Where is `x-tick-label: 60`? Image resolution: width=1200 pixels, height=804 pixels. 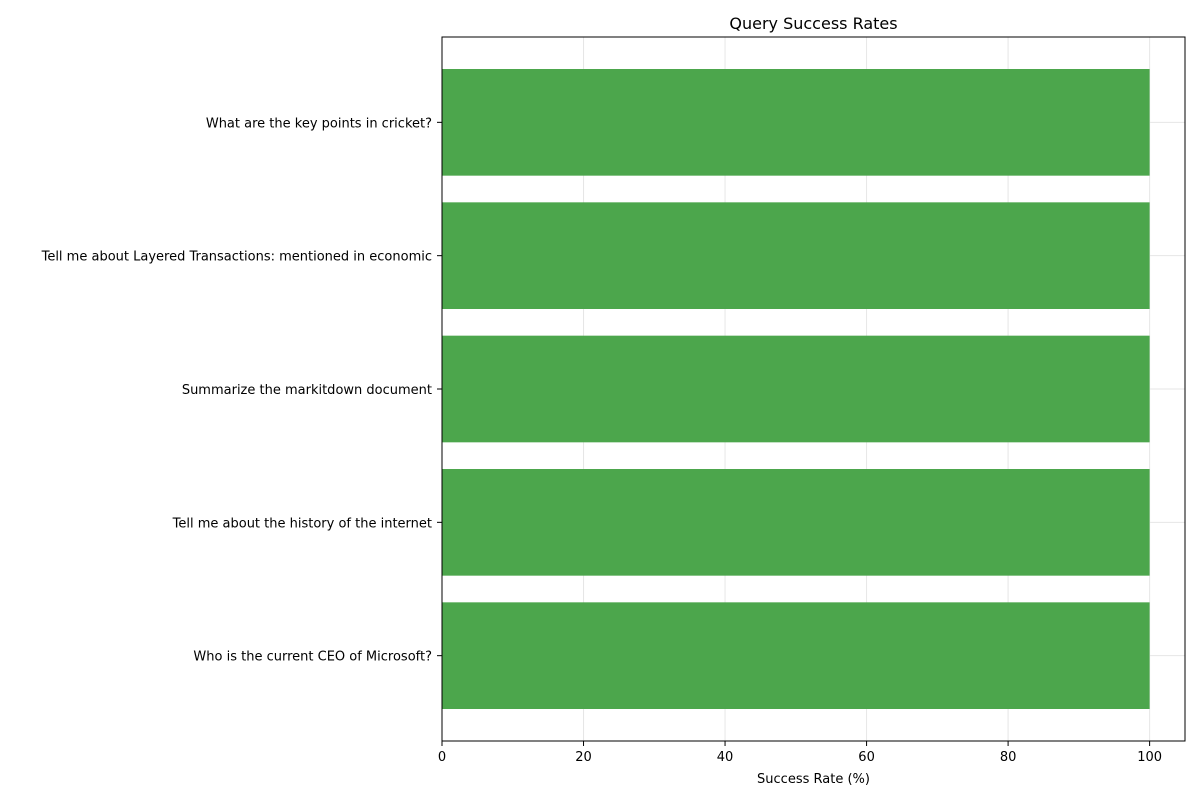 x-tick-label: 60 is located at coordinates (866, 757).